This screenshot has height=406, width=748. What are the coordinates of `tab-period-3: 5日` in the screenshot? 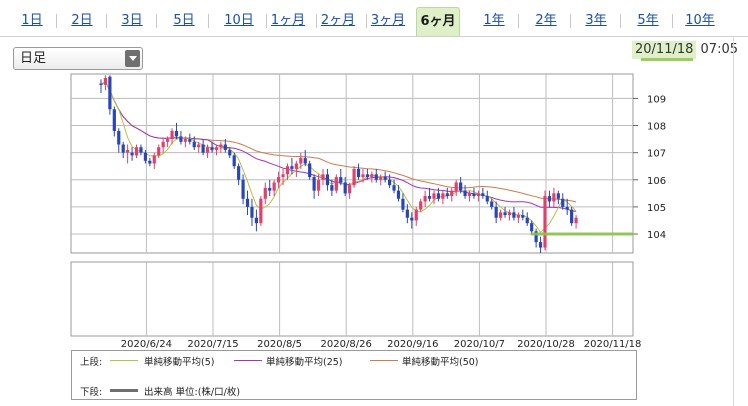 It's located at (184, 20).